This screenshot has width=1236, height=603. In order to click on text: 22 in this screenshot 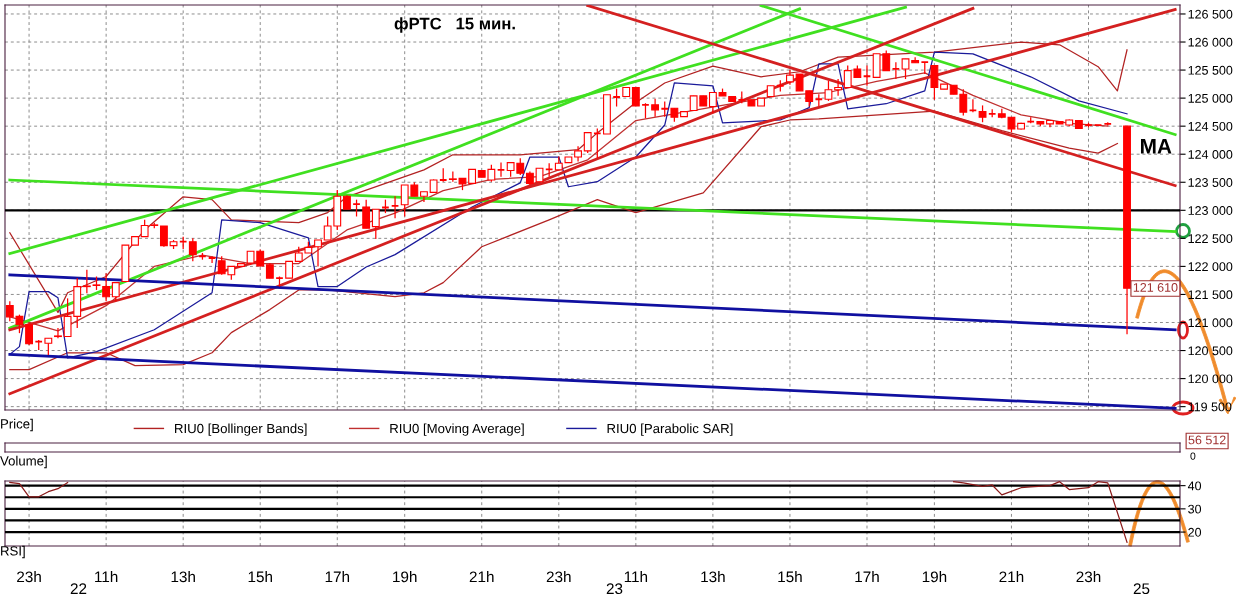, I will do `click(78, 588)`.